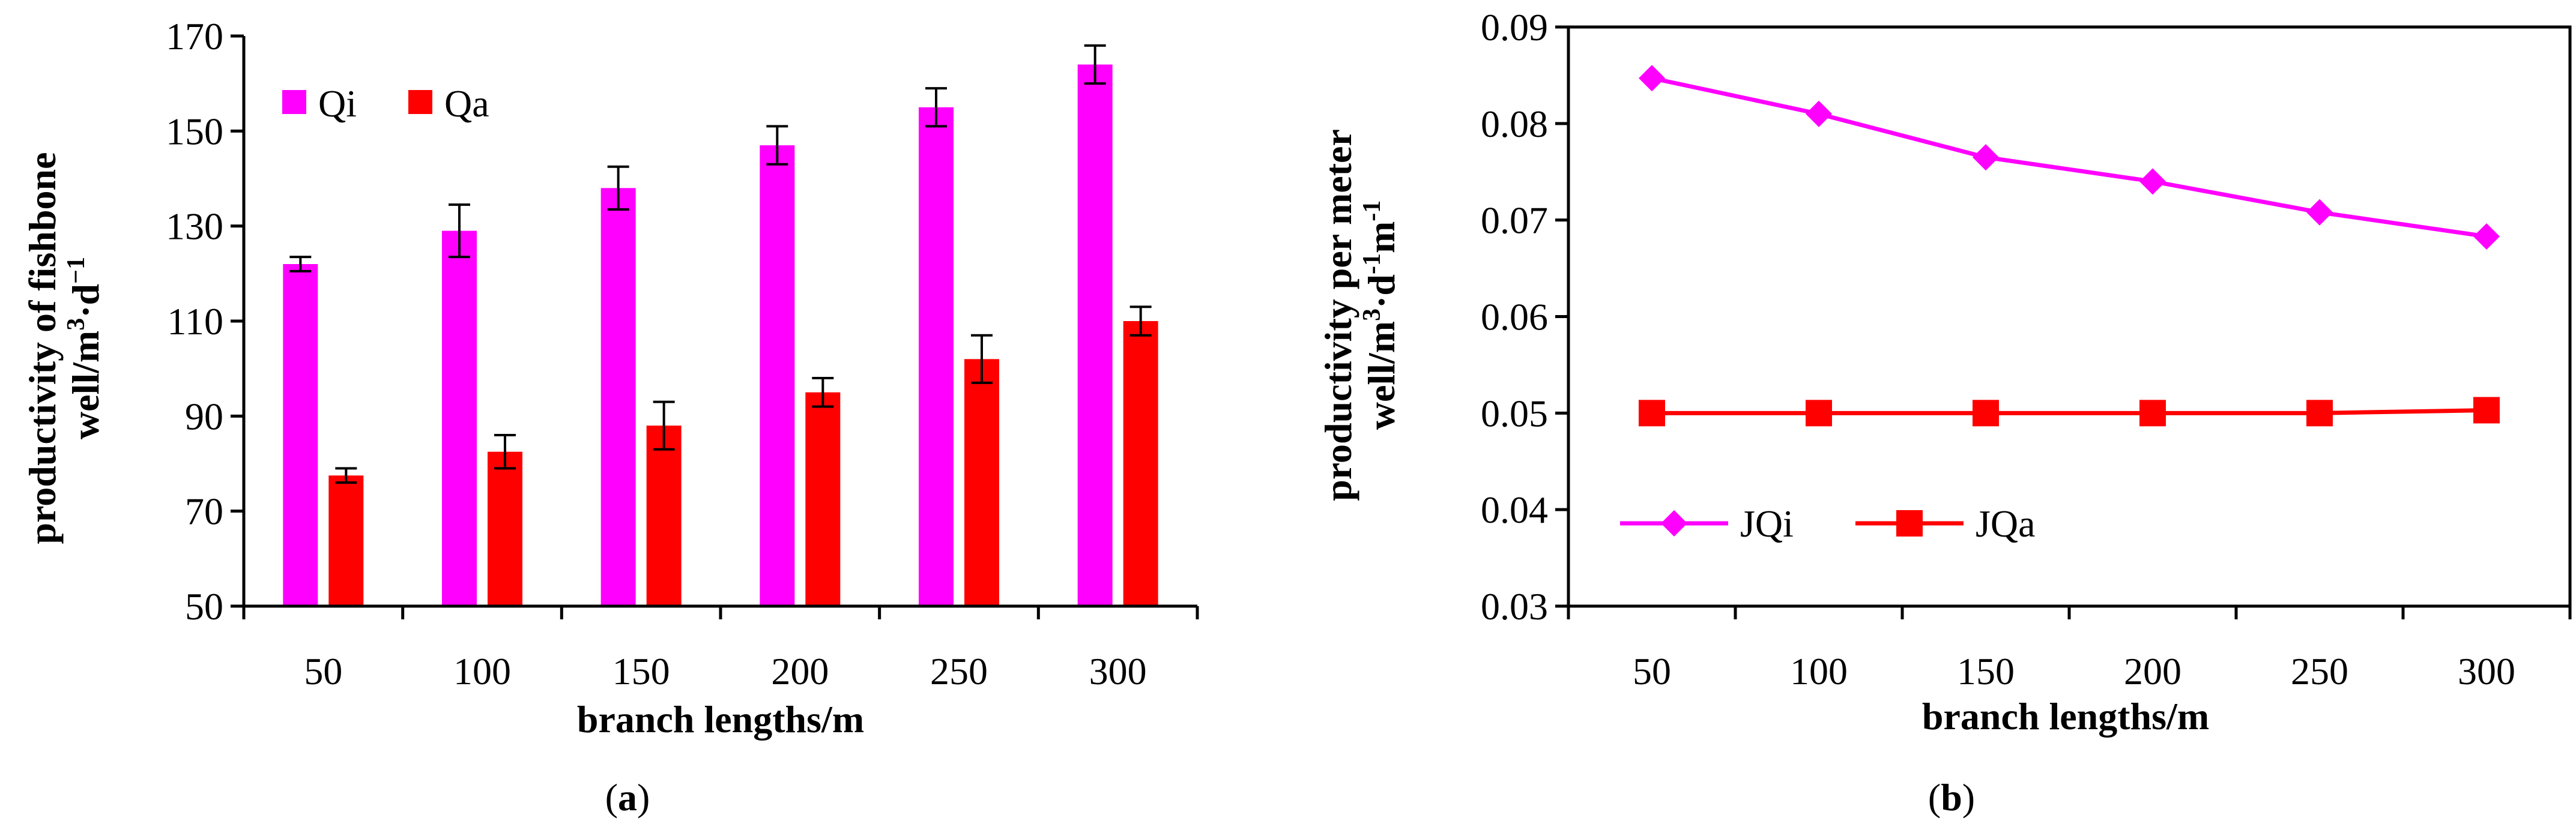 This screenshot has width=2576, height=830. I want to click on chart-b-y-tick-label: 0.04, so click(1514, 510).